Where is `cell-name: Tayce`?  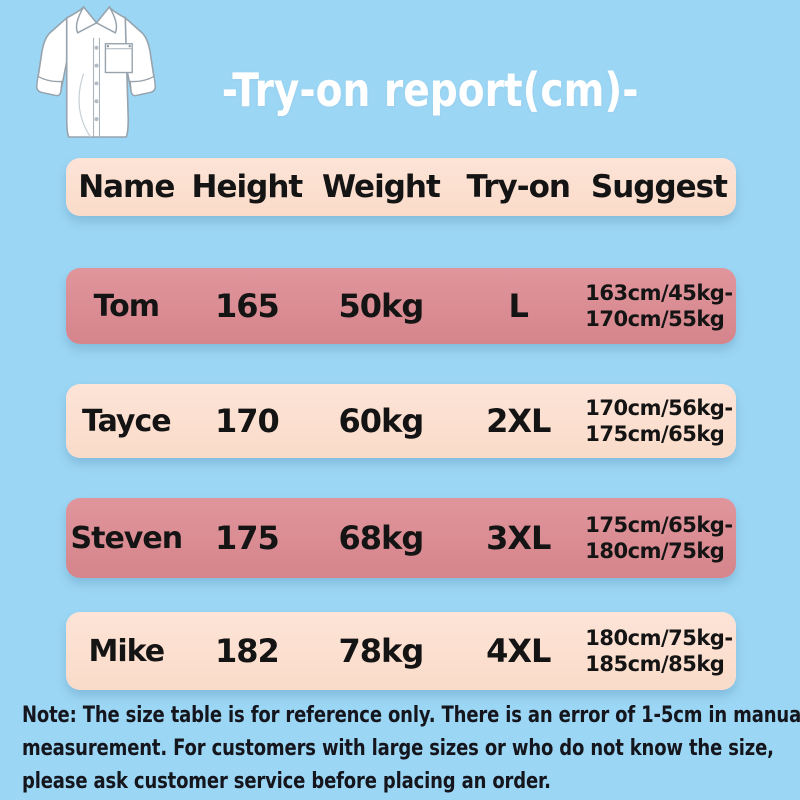 cell-name: Tayce is located at coordinates (126, 421).